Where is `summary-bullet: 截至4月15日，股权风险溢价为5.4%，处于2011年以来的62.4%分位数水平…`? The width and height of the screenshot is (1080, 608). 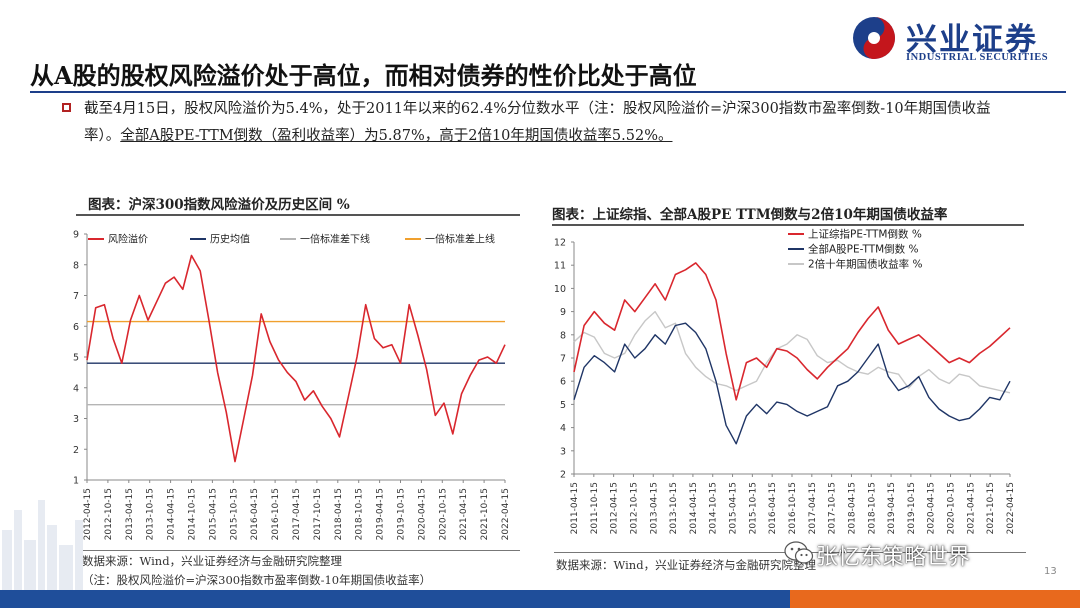 summary-bullet: 截至4月15日，股权风险溢价为5.4%，处于2011年以来的62.4%分位数水平… is located at coordinates (554, 123).